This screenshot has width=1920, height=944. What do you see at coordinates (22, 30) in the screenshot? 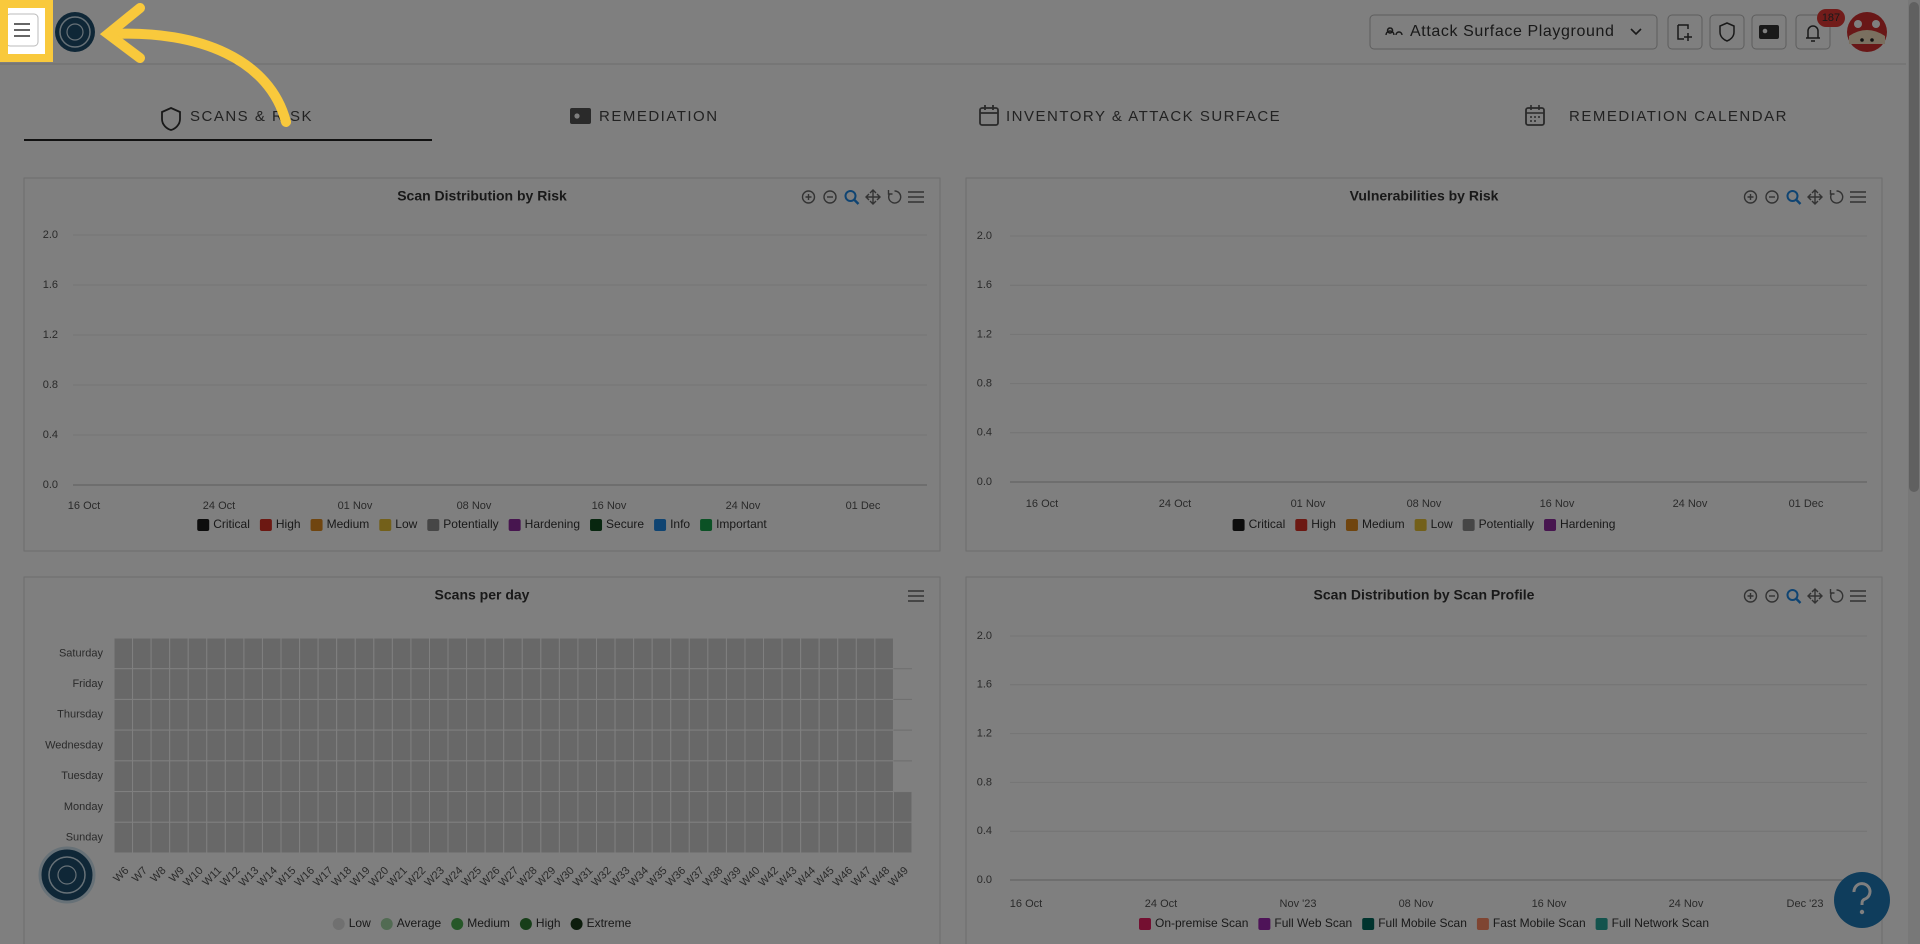
I see `menu-button` at bounding box center [22, 30].